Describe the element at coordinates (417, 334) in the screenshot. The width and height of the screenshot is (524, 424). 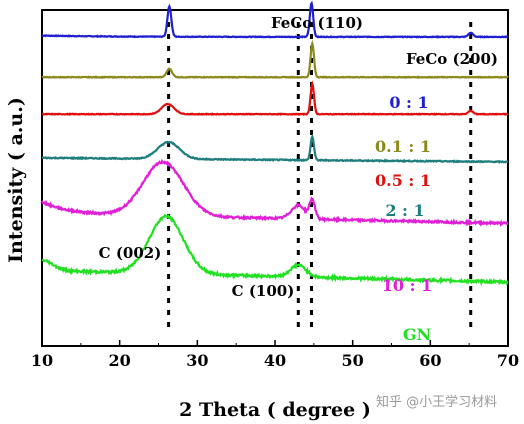
I see `series-label: GN` at that location.